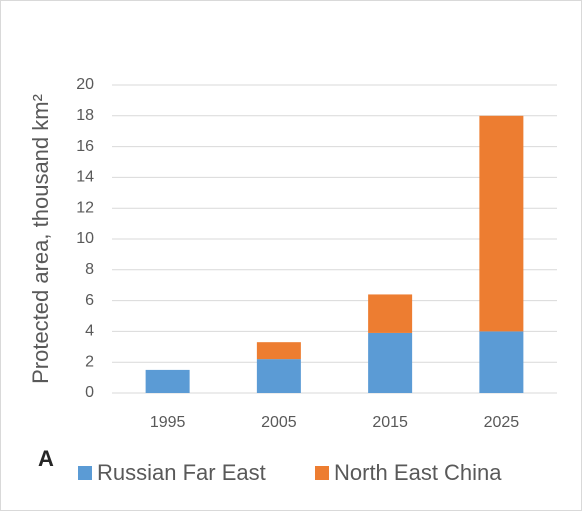 This screenshot has height=511, width=582. I want to click on y-tick-label: 4, so click(89, 331).